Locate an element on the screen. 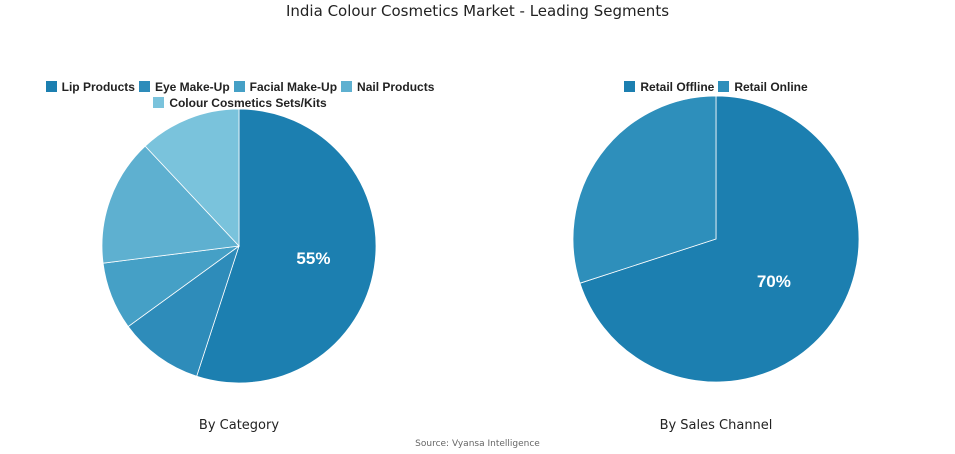 The image size is (955, 454). legend-label: Lip Products is located at coordinates (98, 87).